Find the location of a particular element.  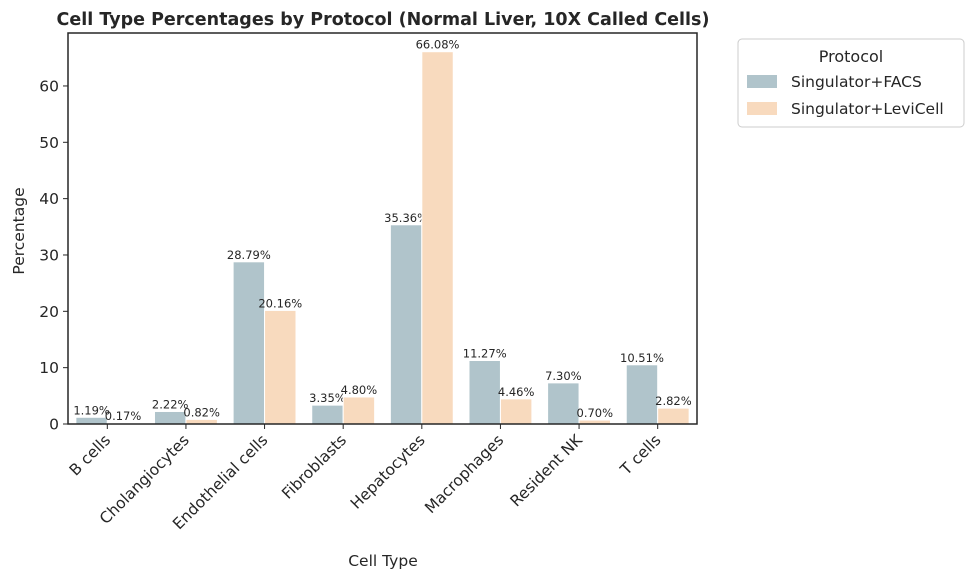

data-label-levicell-1: 0.82% is located at coordinates (201, 412).